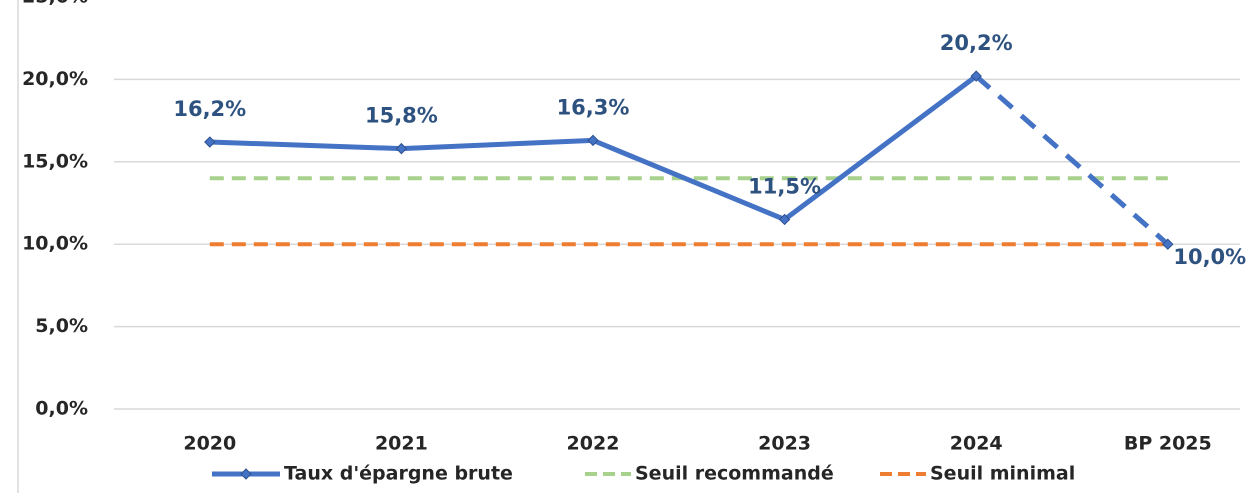 This screenshot has width=1253, height=497. Describe the element at coordinates (55, 244) in the screenshot. I see `y-tick-label: 10,0%` at that location.